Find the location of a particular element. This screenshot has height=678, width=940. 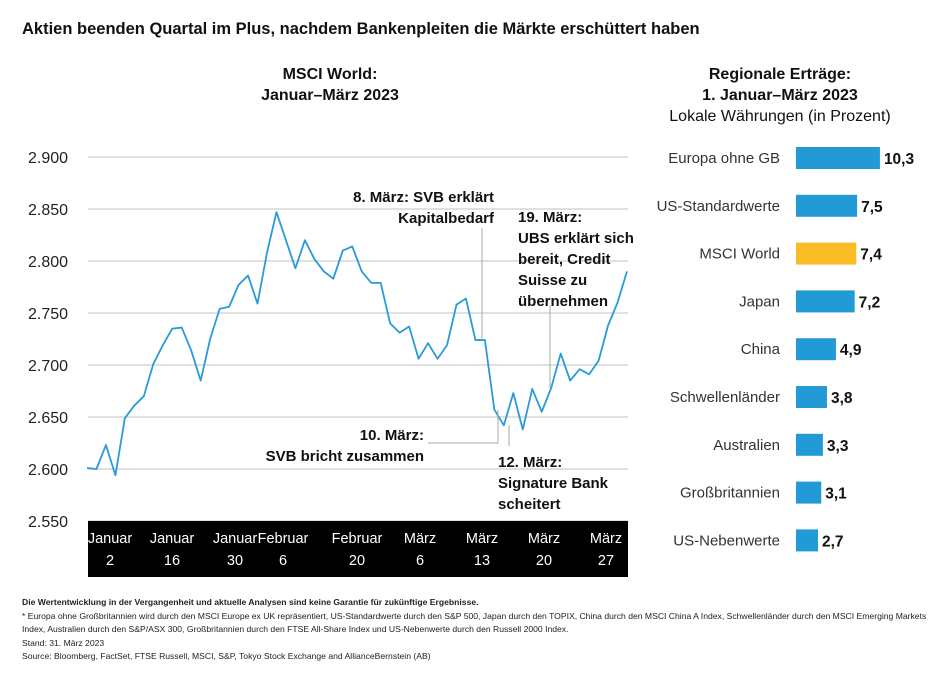

bar-category-label: Europa ohne GB is located at coordinates (724, 158).